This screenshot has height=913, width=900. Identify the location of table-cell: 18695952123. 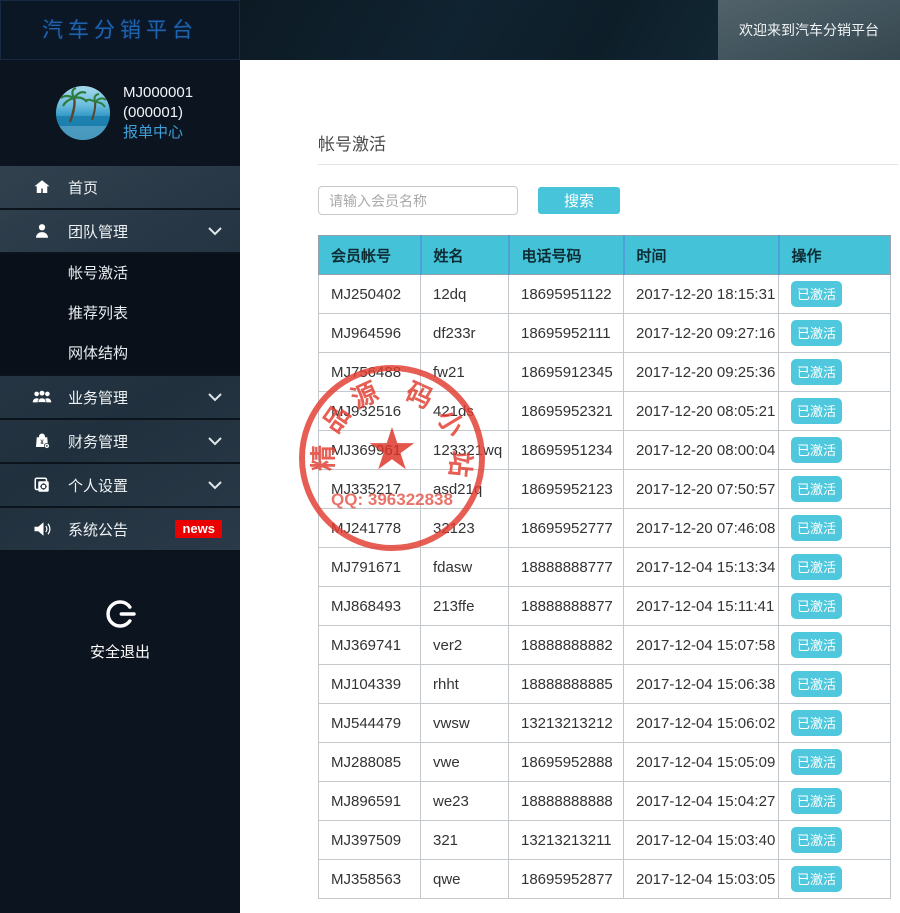
(566, 489).